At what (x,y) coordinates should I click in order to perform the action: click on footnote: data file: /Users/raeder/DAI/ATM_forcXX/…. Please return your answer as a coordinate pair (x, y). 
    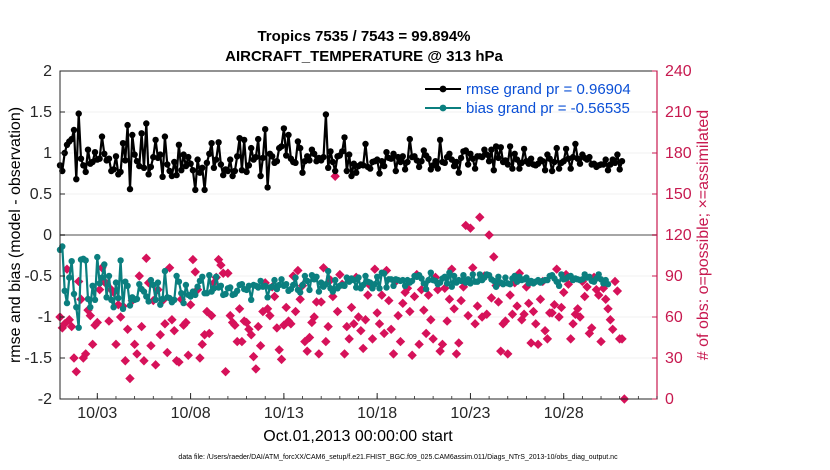
    Looking at the image, I should click on (398, 457).